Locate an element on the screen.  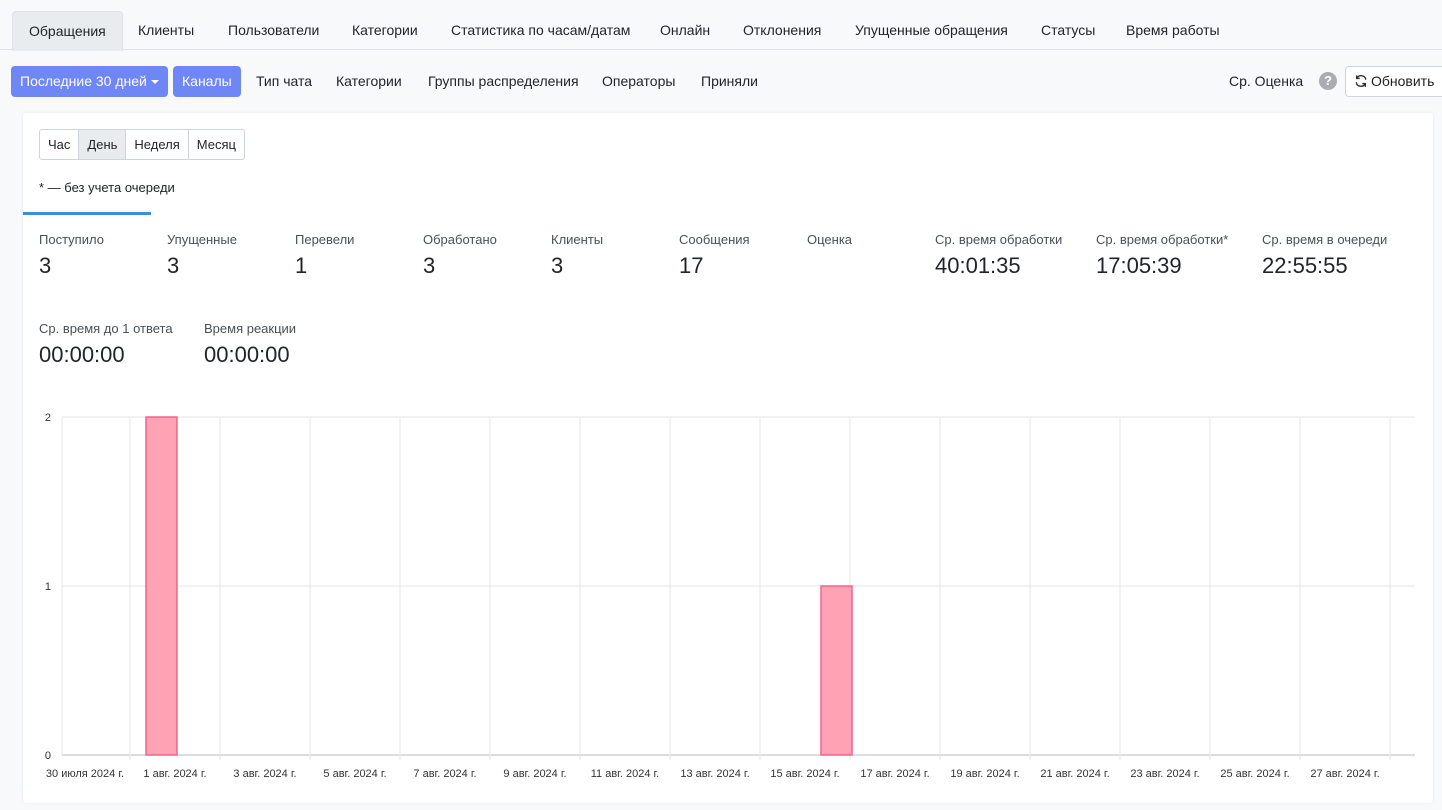
tab-statuses: Статусы is located at coordinates (1068, 30).